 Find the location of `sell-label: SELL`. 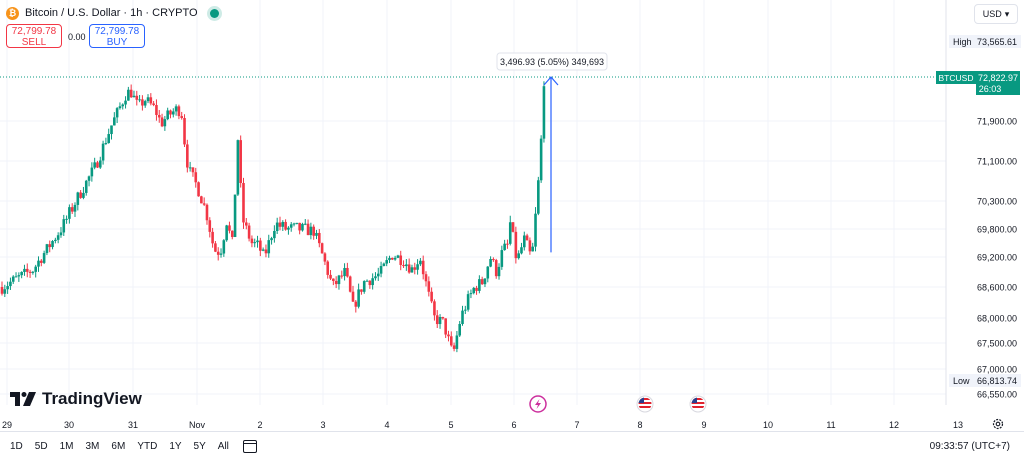

sell-label: SELL is located at coordinates (34, 42).